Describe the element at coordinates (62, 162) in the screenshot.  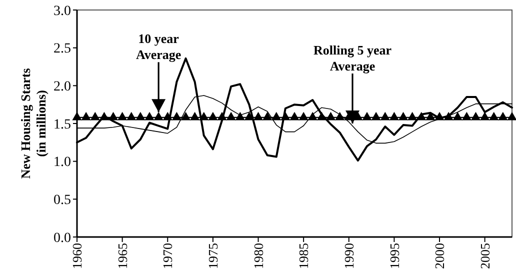
I see `y-tick-label: 1.0` at that location.